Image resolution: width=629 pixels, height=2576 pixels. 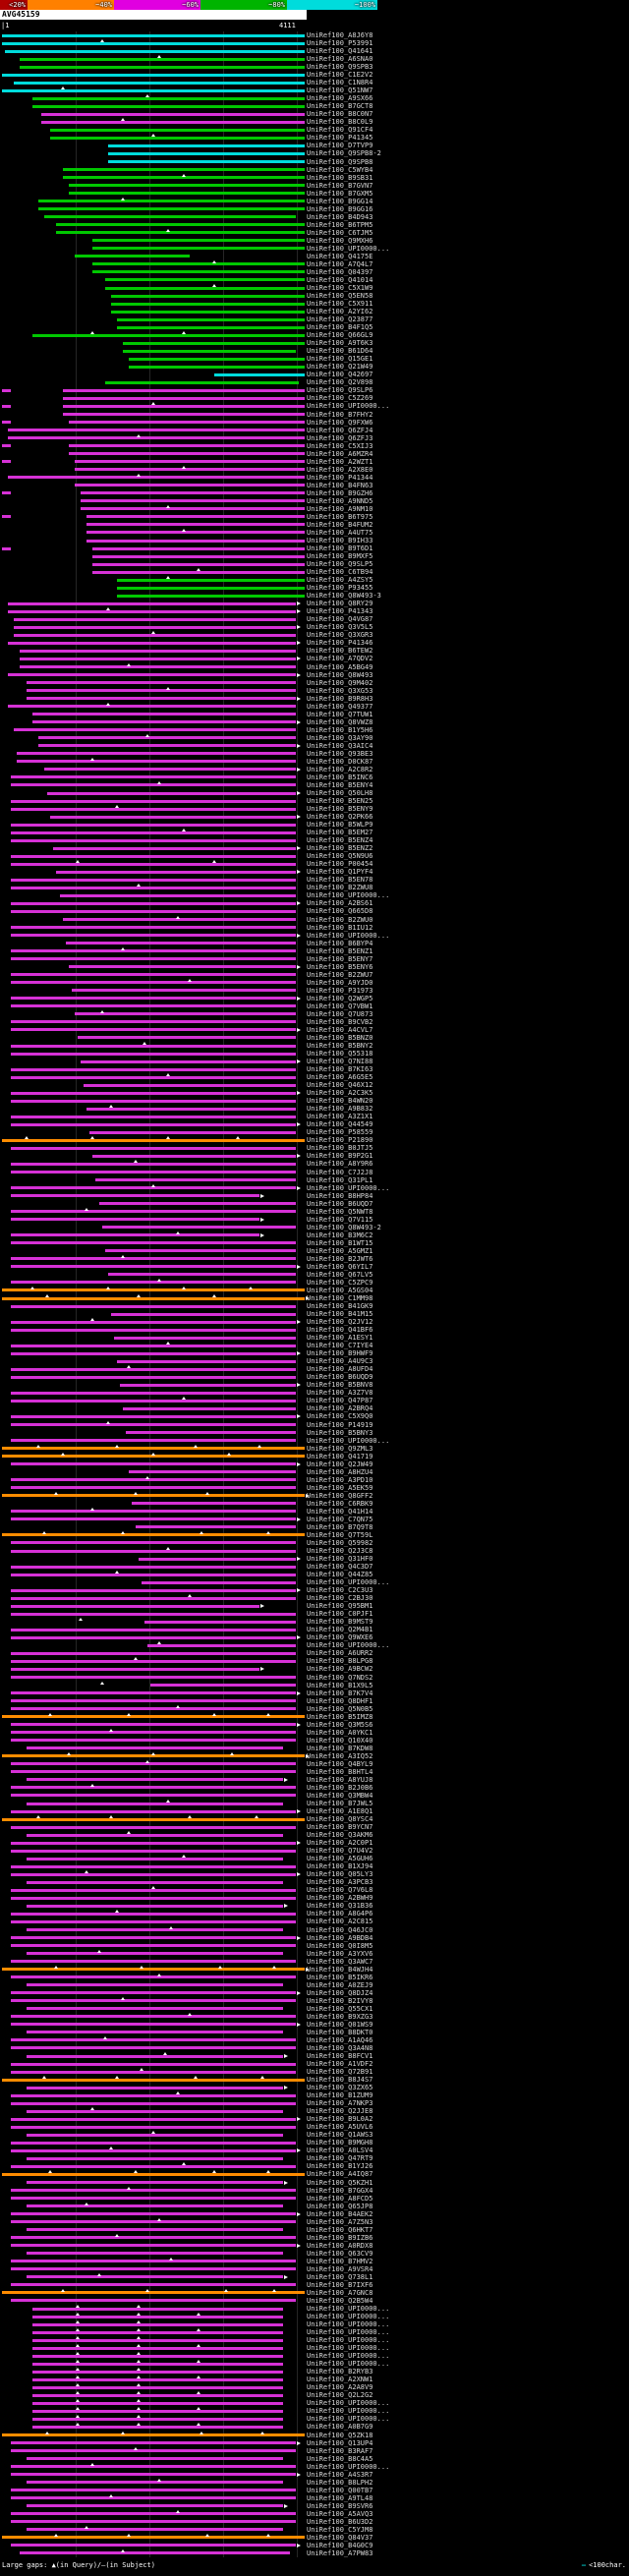 I want to click on hit-label: UniRef100_Q2WGP5, so click(x=340, y=998).